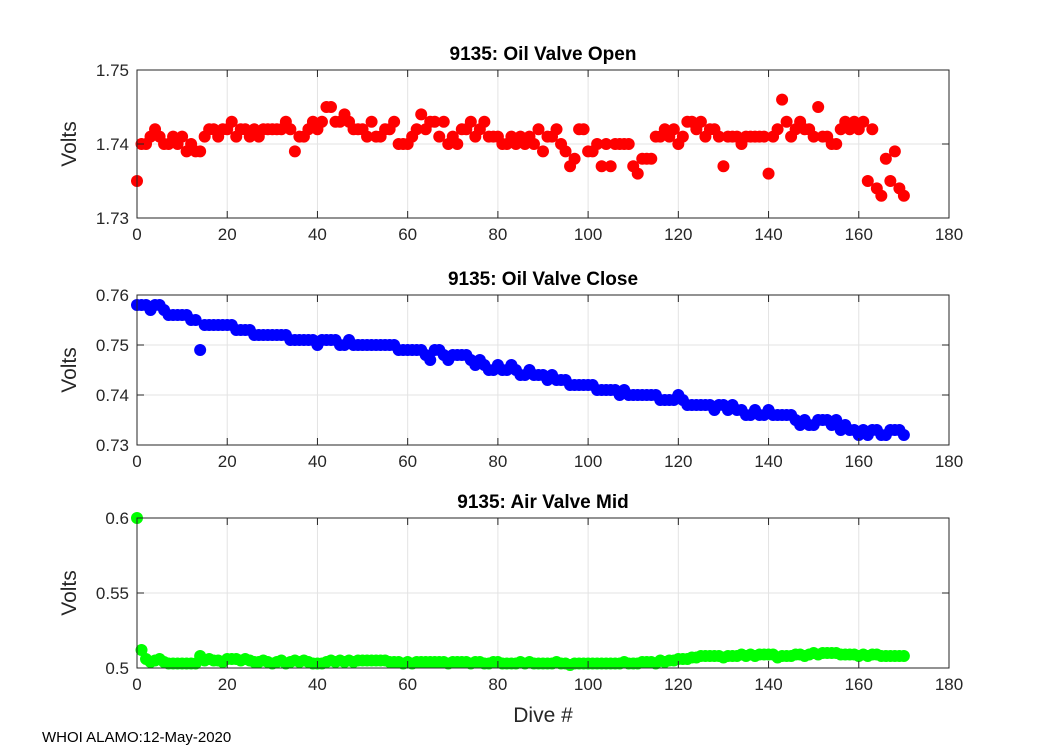 Image resolution: width=1050 pixels, height=750 pixels. I want to click on y-tick-label: 0.75, so click(112, 345).